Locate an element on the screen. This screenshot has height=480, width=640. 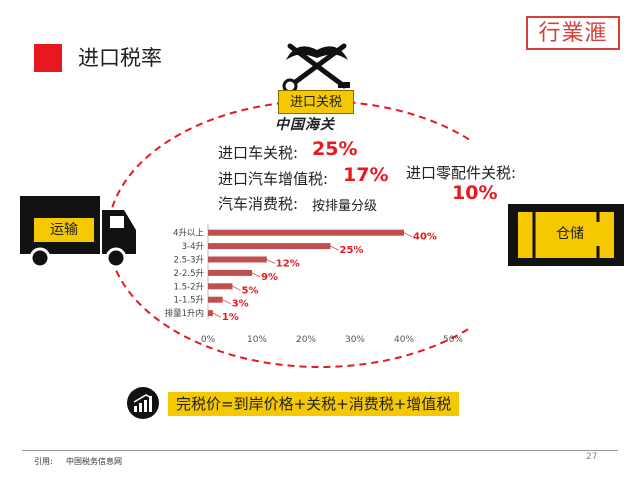
data-label: 40% is located at coordinates (425, 237).